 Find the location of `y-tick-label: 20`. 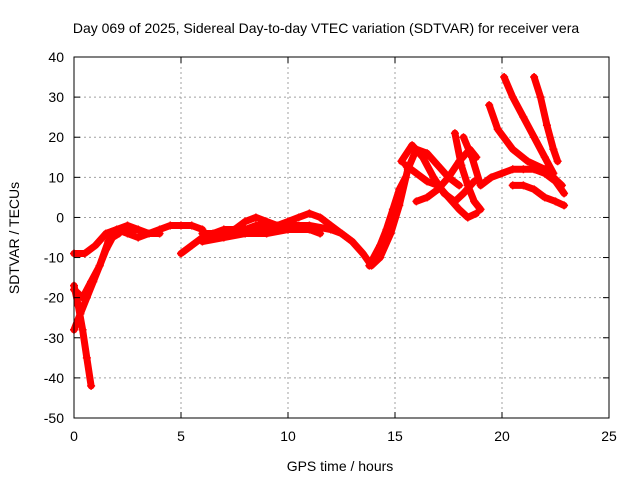

y-tick-label: 20 is located at coordinates (56, 137).